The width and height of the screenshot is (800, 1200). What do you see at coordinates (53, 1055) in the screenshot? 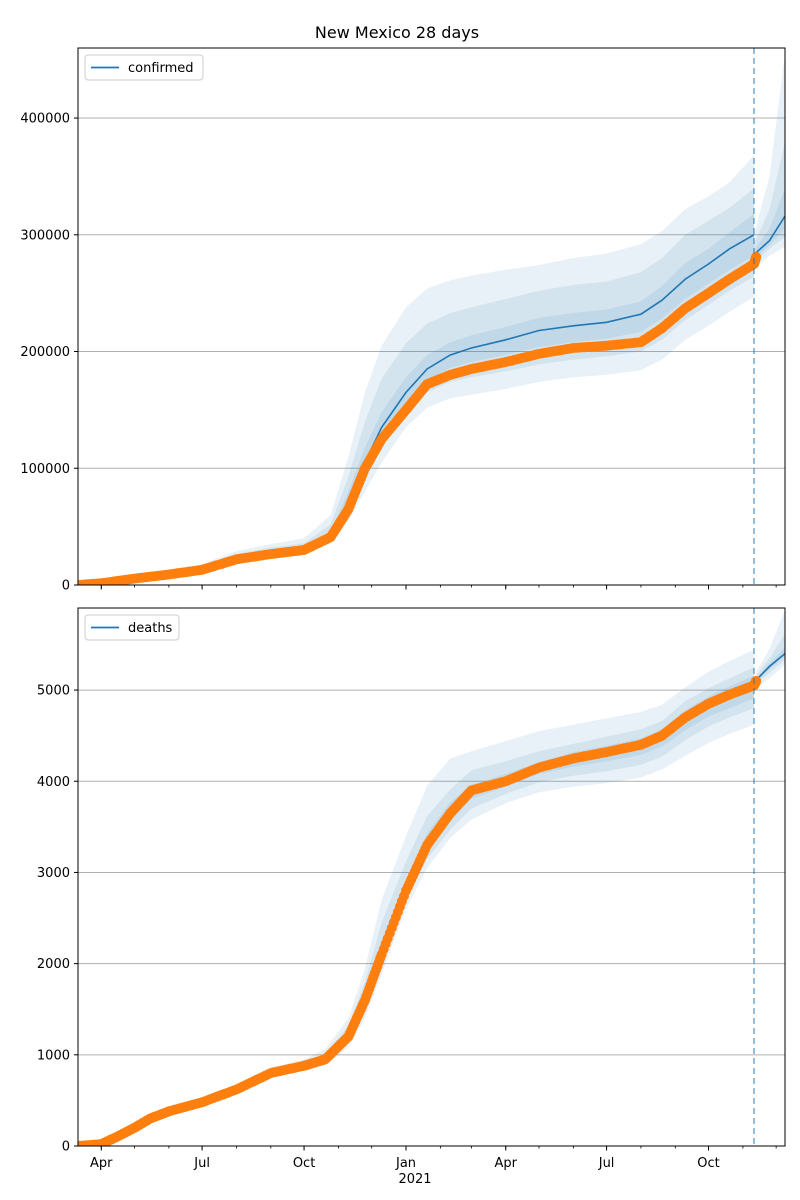
I see `y-tick-label: 1000` at bounding box center [53, 1055].